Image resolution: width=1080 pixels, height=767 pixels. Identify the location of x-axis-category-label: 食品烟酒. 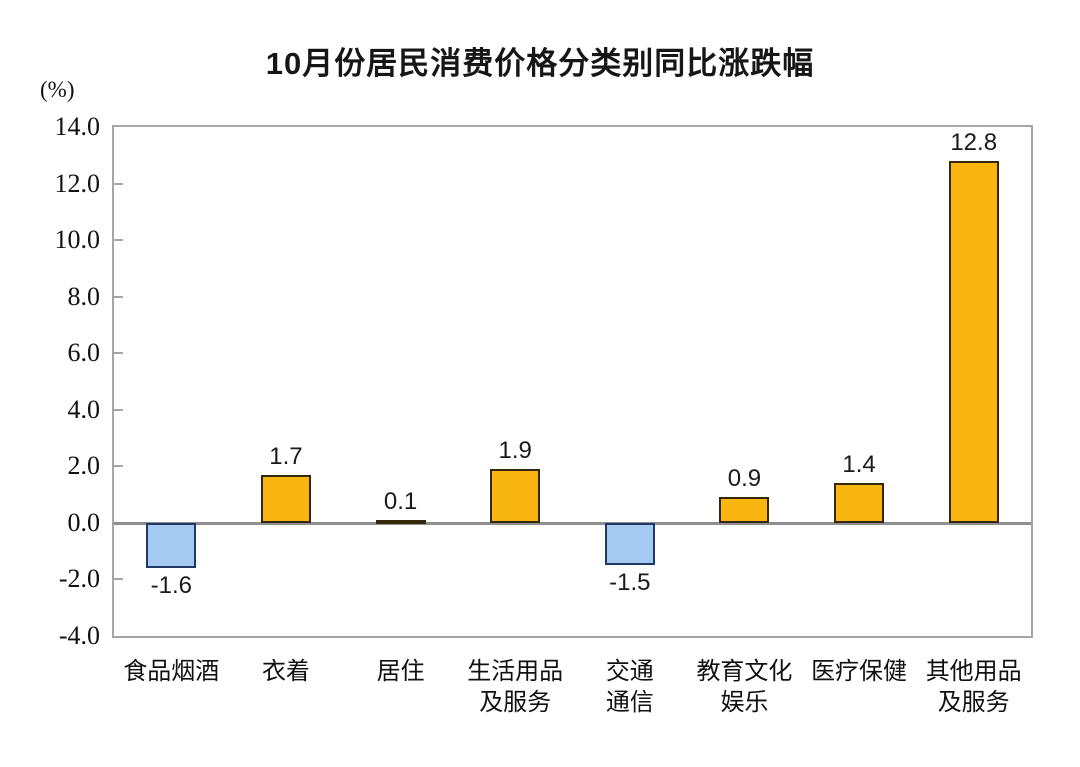
(171, 671).